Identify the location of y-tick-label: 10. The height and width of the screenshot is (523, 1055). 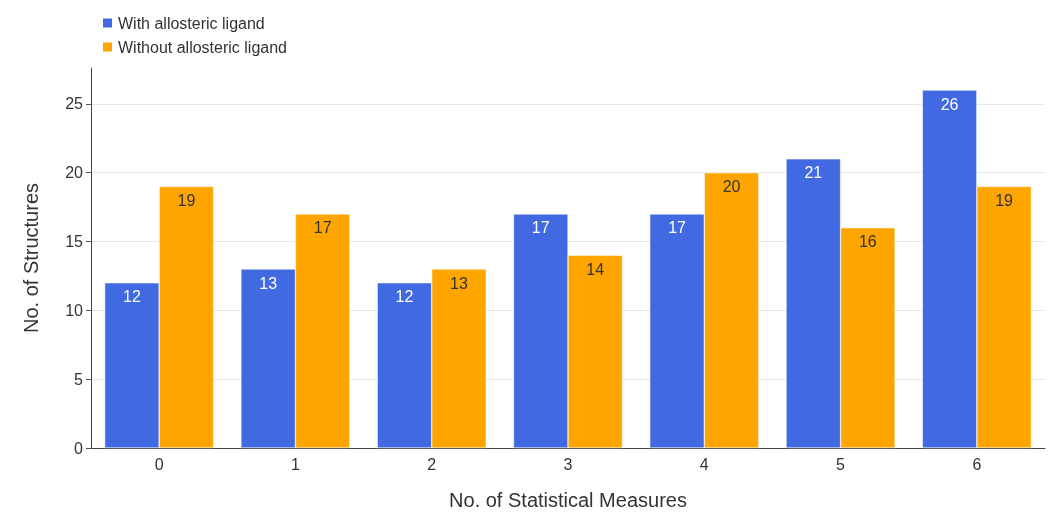
(74, 310).